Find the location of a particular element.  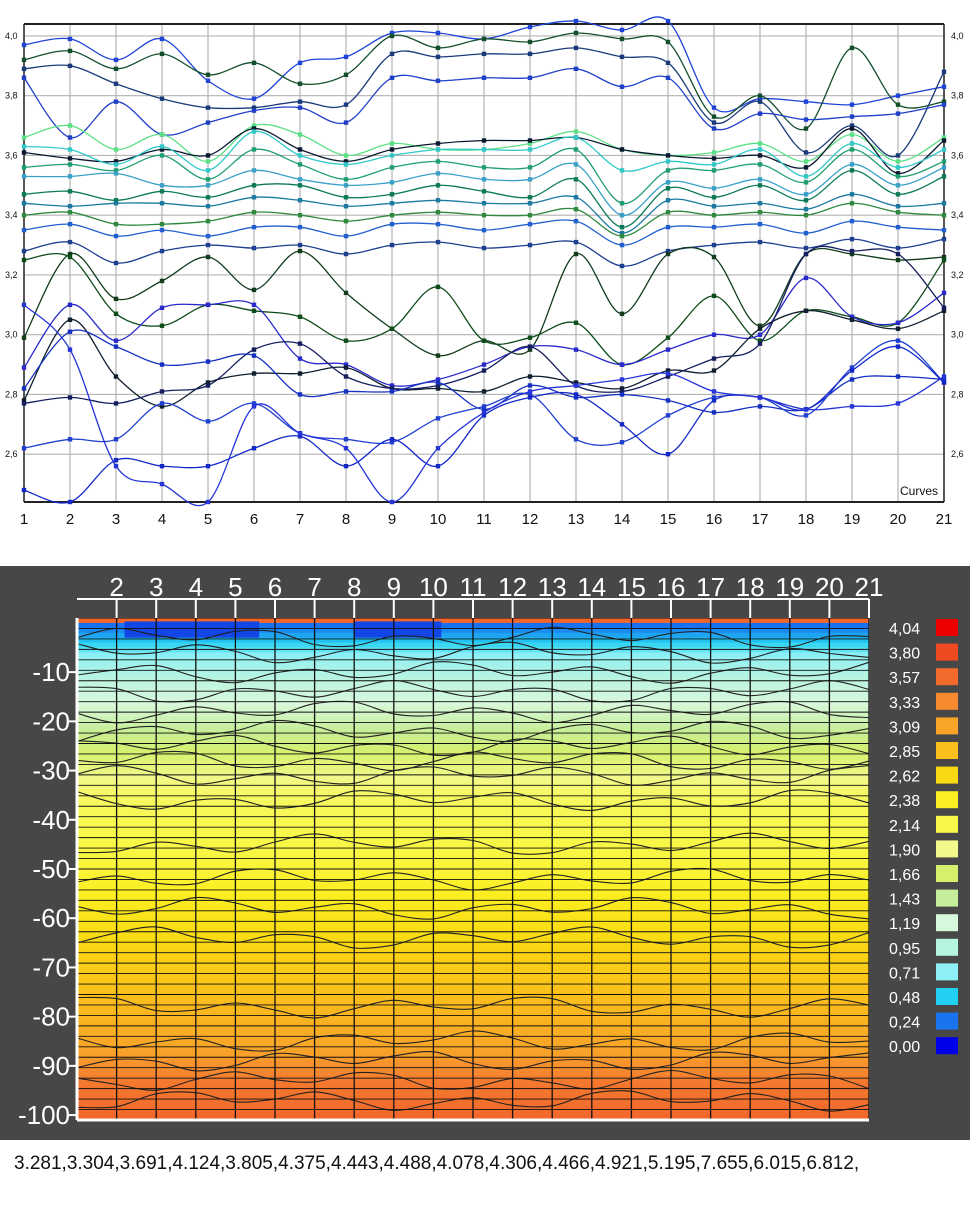

colorbar-label: 1,43 is located at coordinates (904, 900).